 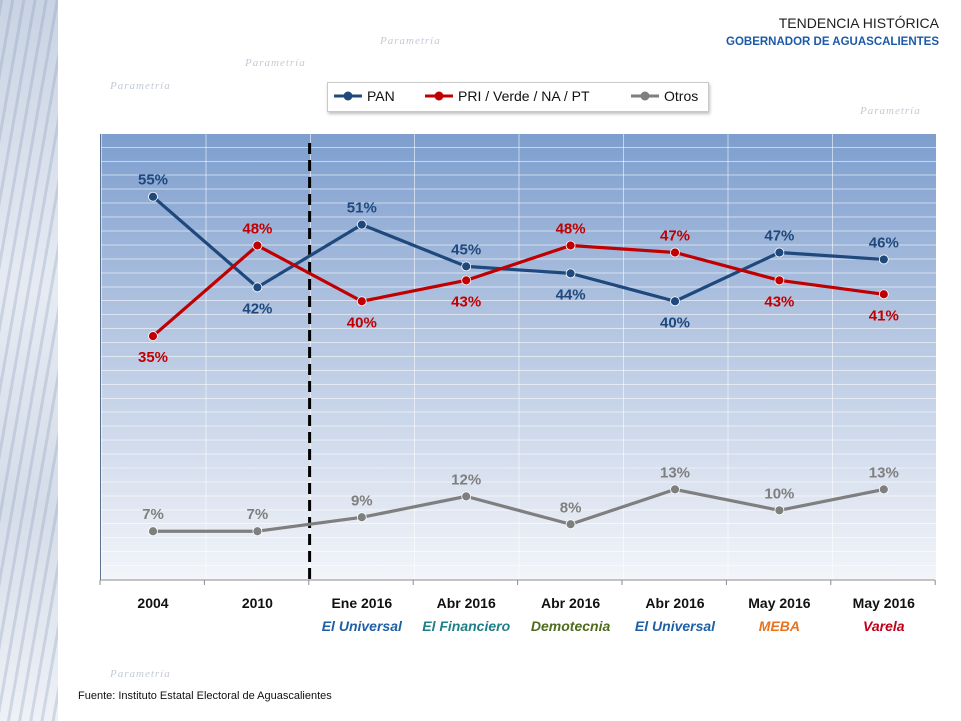 What do you see at coordinates (858, 23) in the screenshot?
I see `header-title: TENDENCIA HISTÓRICA` at bounding box center [858, 23].